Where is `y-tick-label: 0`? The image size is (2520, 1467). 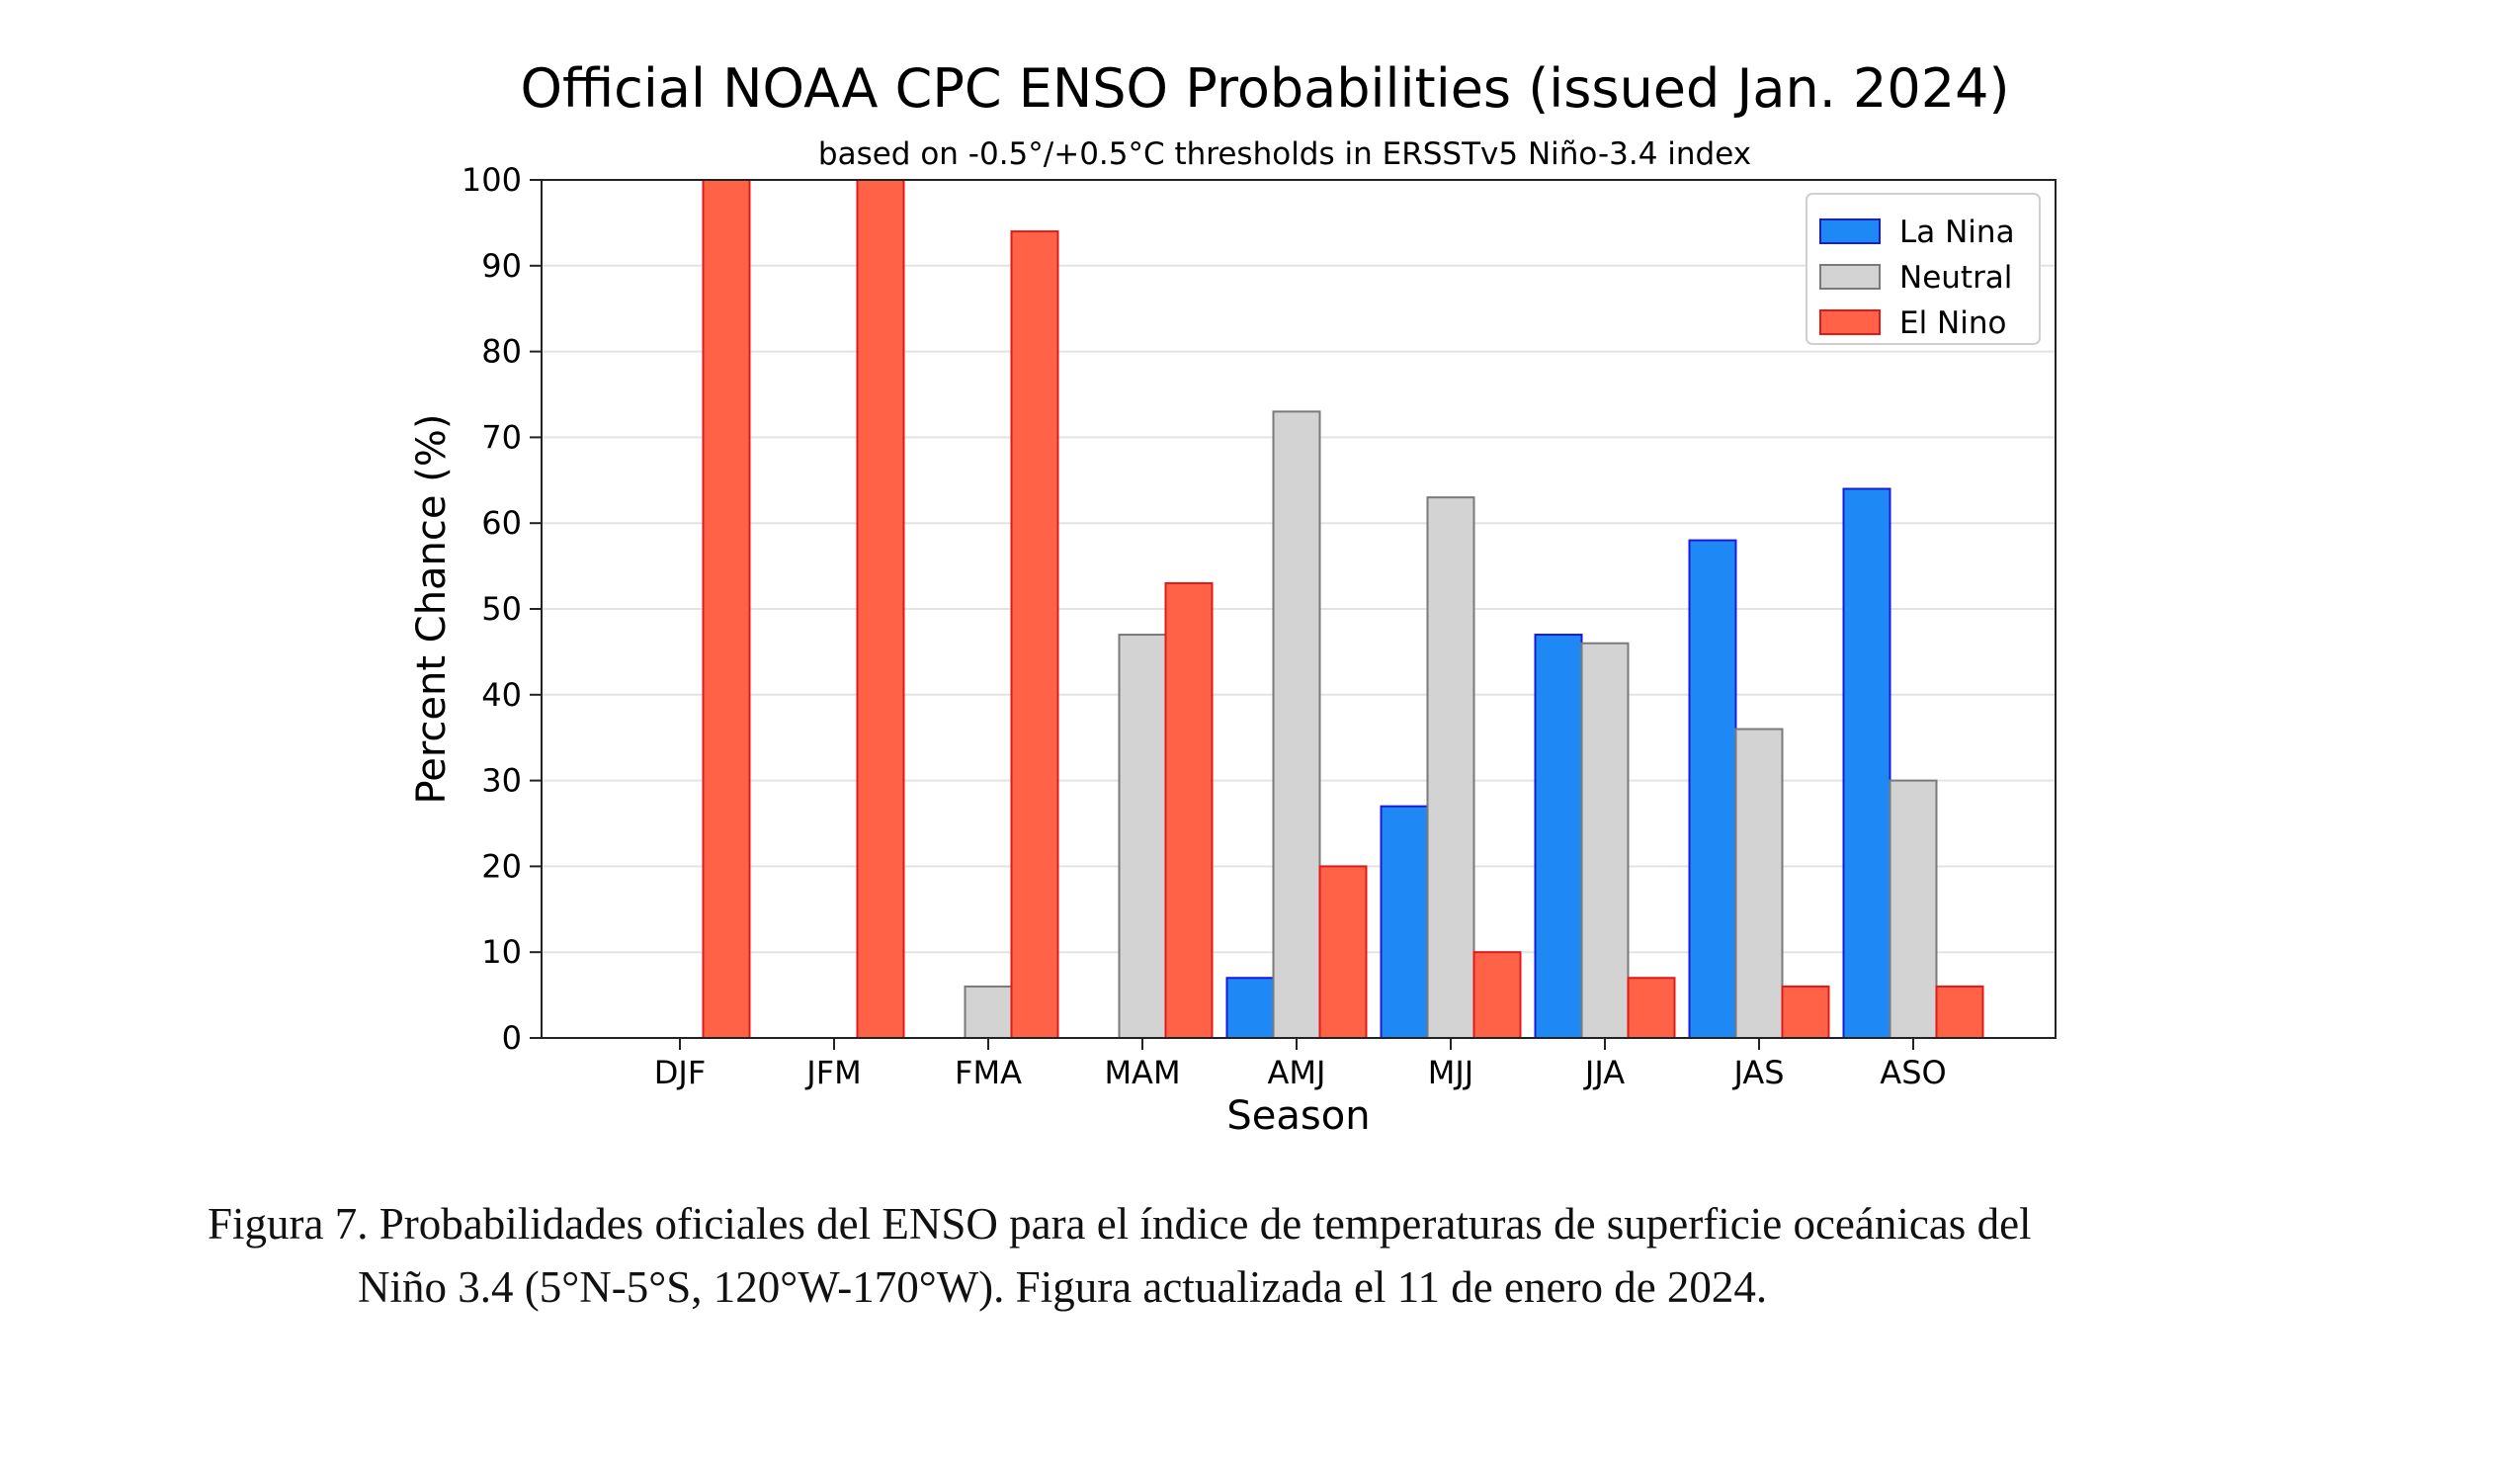 y-tick-label: 0 is located at coordinates (512, 1038).